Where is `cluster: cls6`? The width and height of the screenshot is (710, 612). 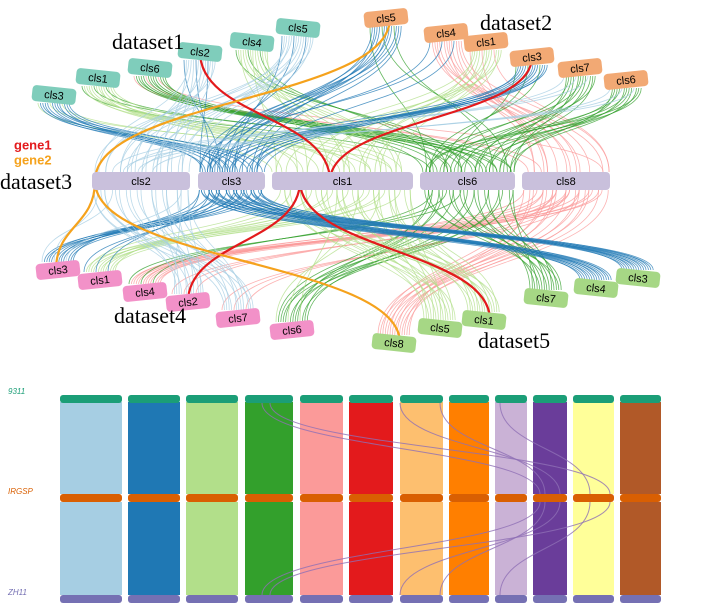
cluster: cls6 is located at coordinates (292, 330).